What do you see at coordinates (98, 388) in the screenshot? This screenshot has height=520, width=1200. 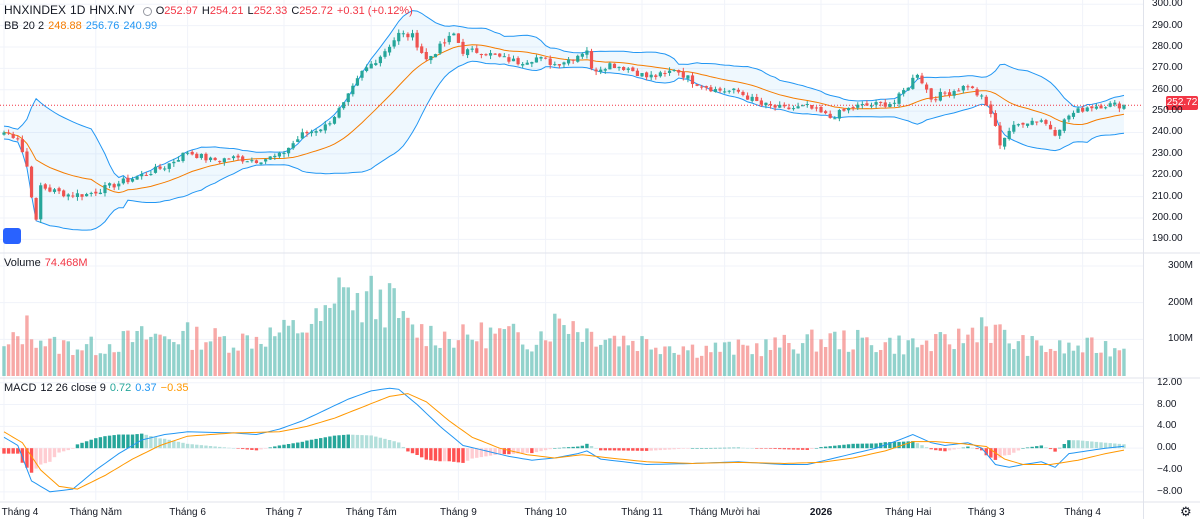 I see `macd-legend: MACD 12 26 close 9 0.72 0.37 −0.35` at bounding box center [98, 388].